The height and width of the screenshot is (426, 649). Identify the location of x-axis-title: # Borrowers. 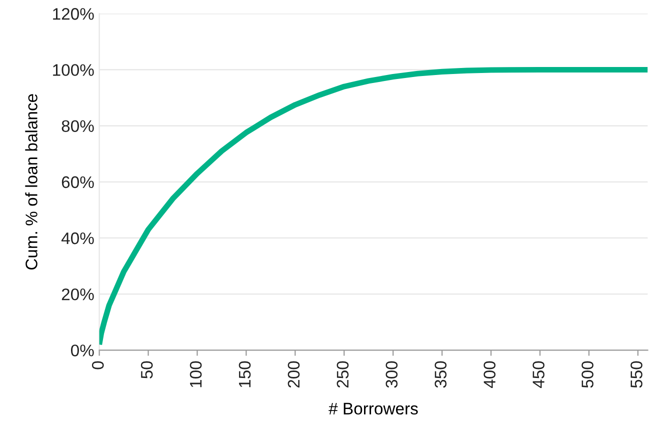
(373, 408).